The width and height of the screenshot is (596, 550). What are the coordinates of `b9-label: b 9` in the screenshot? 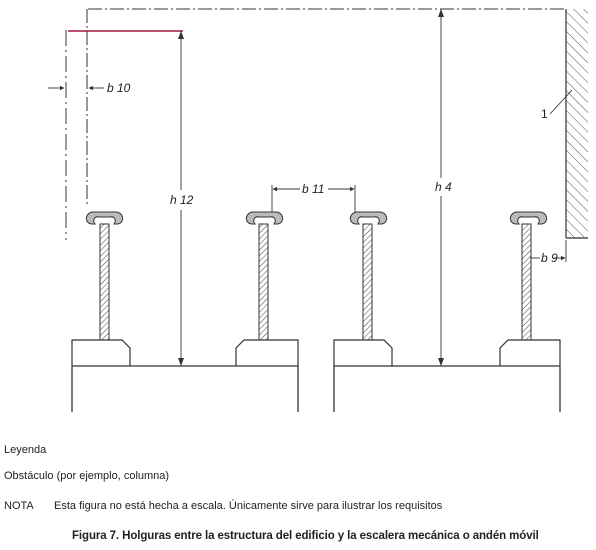 It's located at (549, 258).